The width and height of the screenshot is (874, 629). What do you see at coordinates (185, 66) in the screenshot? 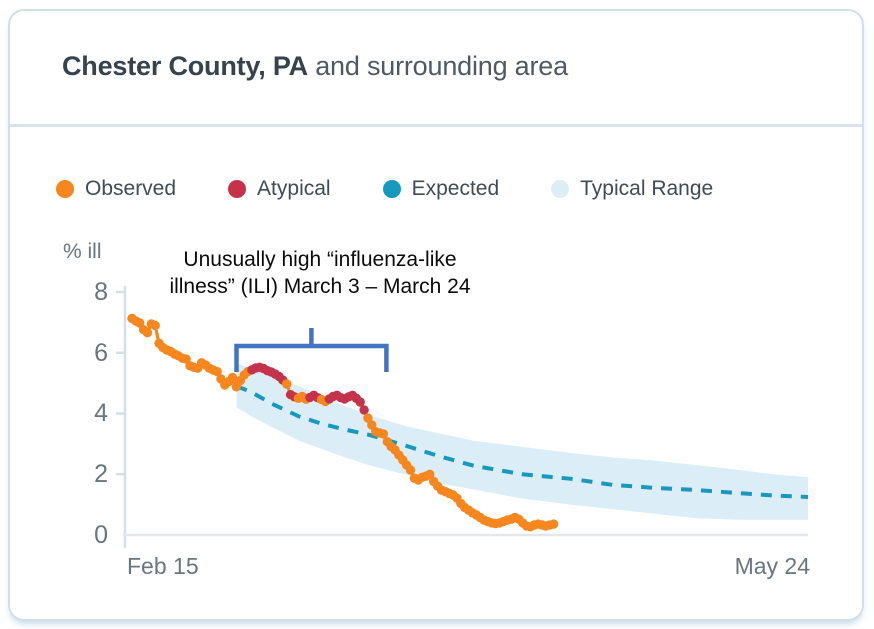
I see `title-region-name: Chester County, PA` at bounding box center [185, 66].